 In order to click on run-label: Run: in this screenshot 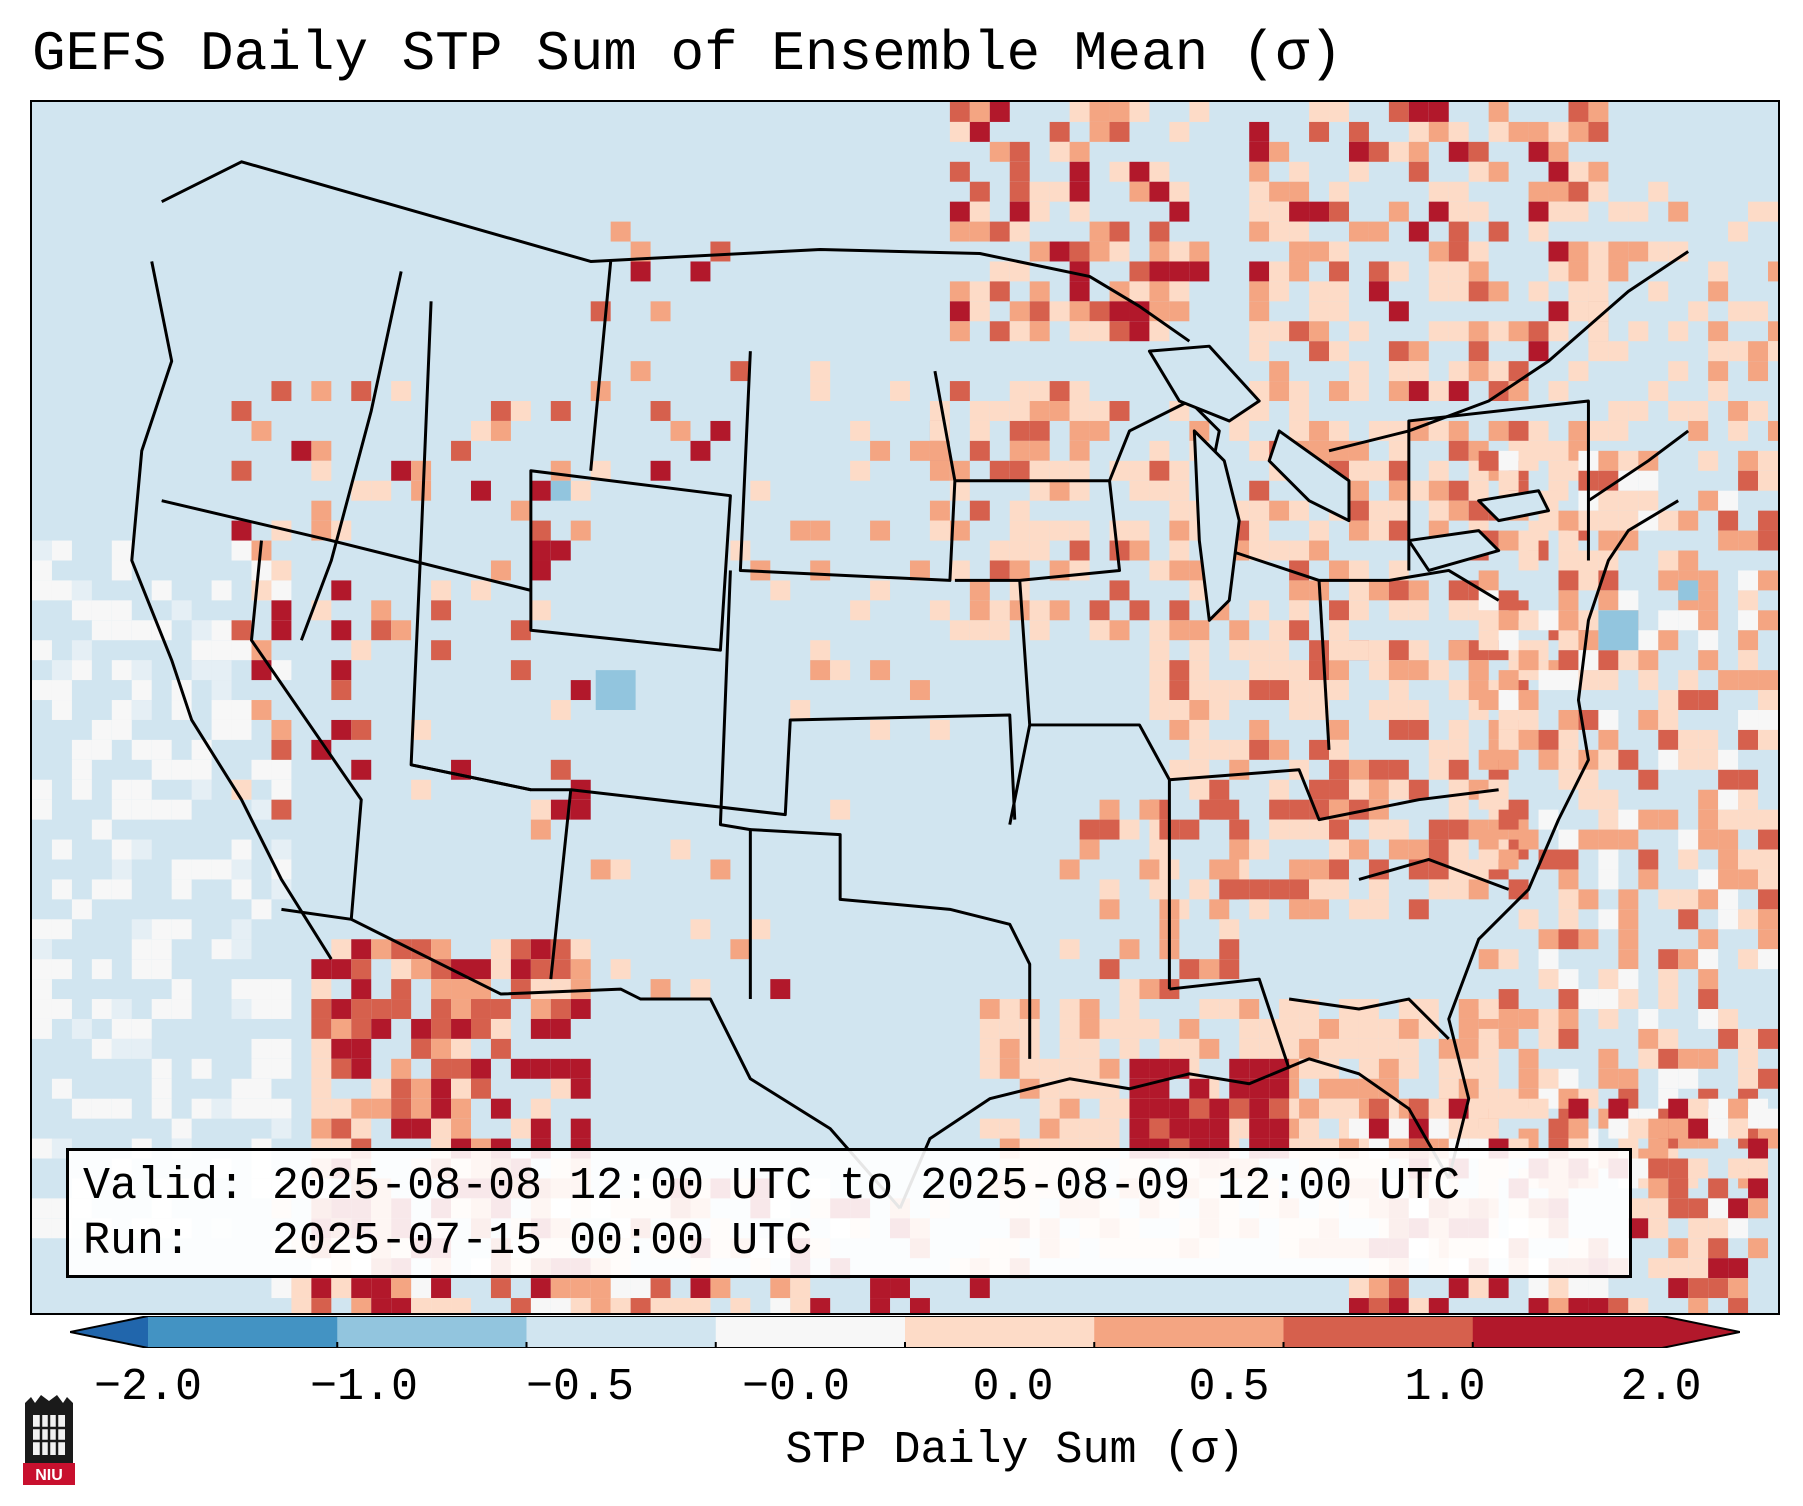, I will do `click(137, 1241)`.